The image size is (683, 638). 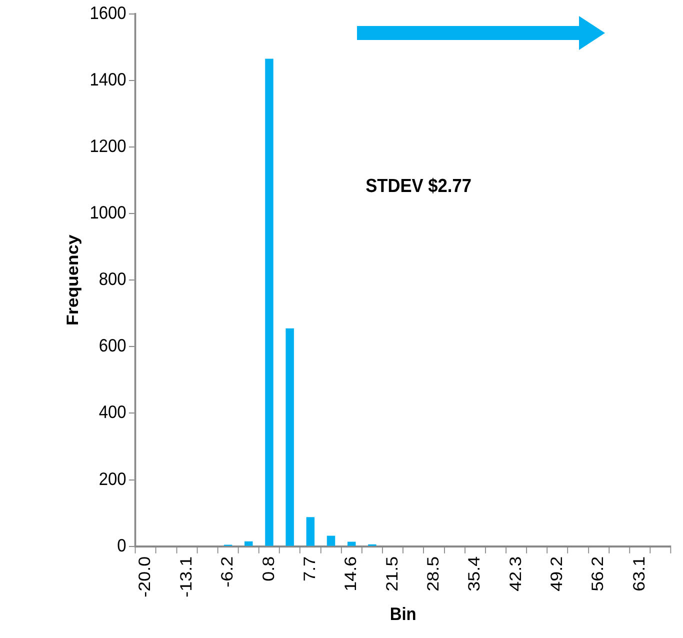 What do you see at coordinates (121, 545) in the screenshot?
I see `y-tick-label: 0` at bounding box center [121, 545].